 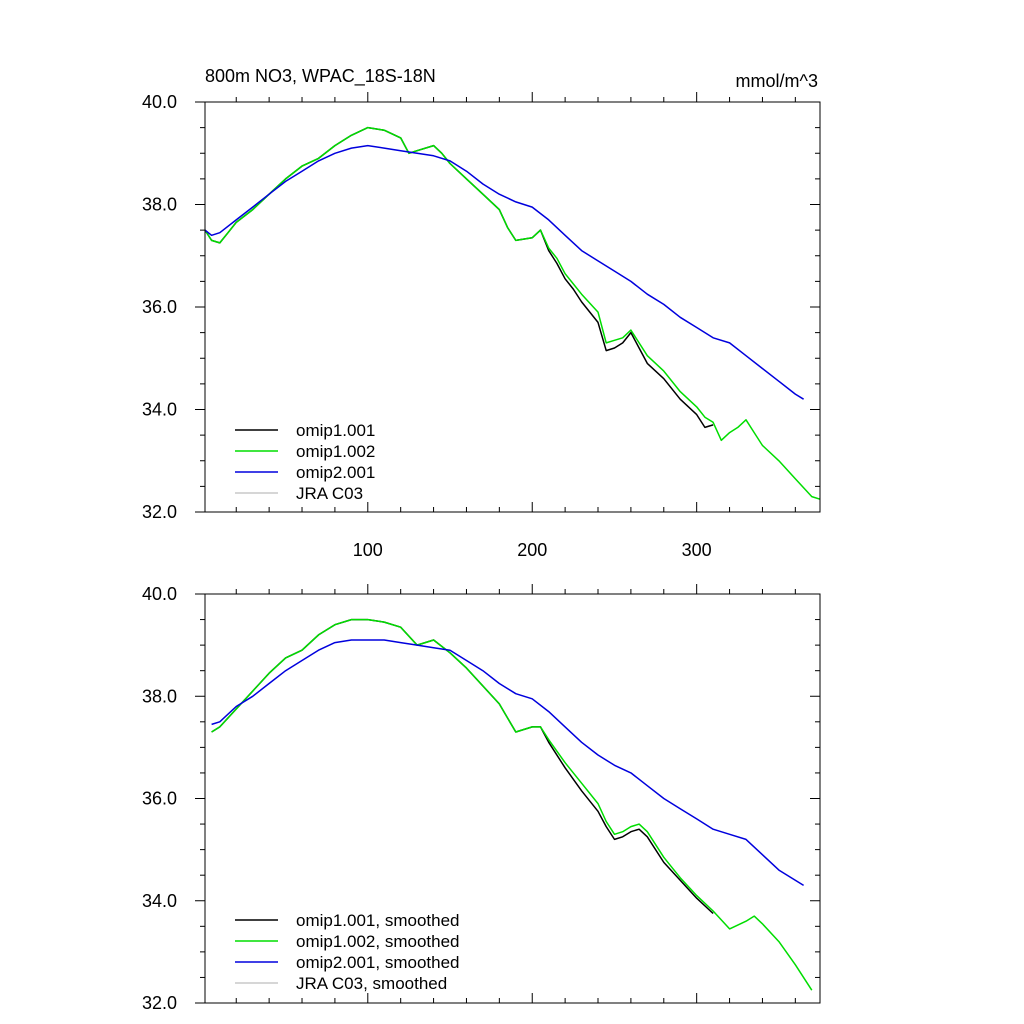 What do you see at coordinates (371, 983) in the screenshot?
I see `legend-label-1-3: JRA C03, smoothed` at bounding box center [371, 983].